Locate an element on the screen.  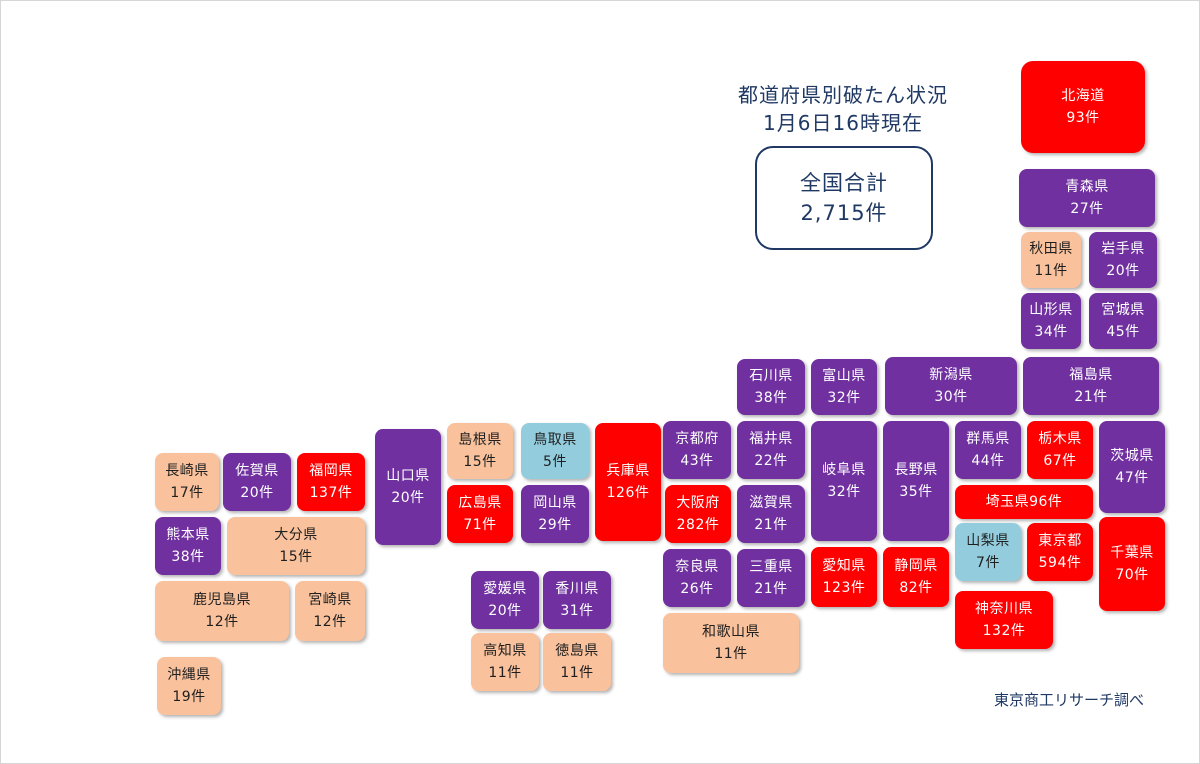
pref-ehime: 愛媛県 20件 is located at coordinates (505, 600).